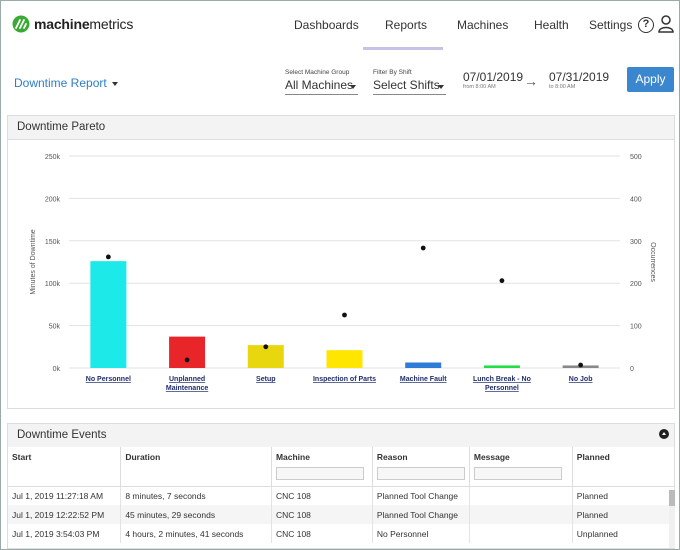 The width and height of the screenshot is (680, 550). What do you see at coordinates (406, 25) in the screenshot?
I see `nav-reports: Reports` at bounding box center [406, 25].